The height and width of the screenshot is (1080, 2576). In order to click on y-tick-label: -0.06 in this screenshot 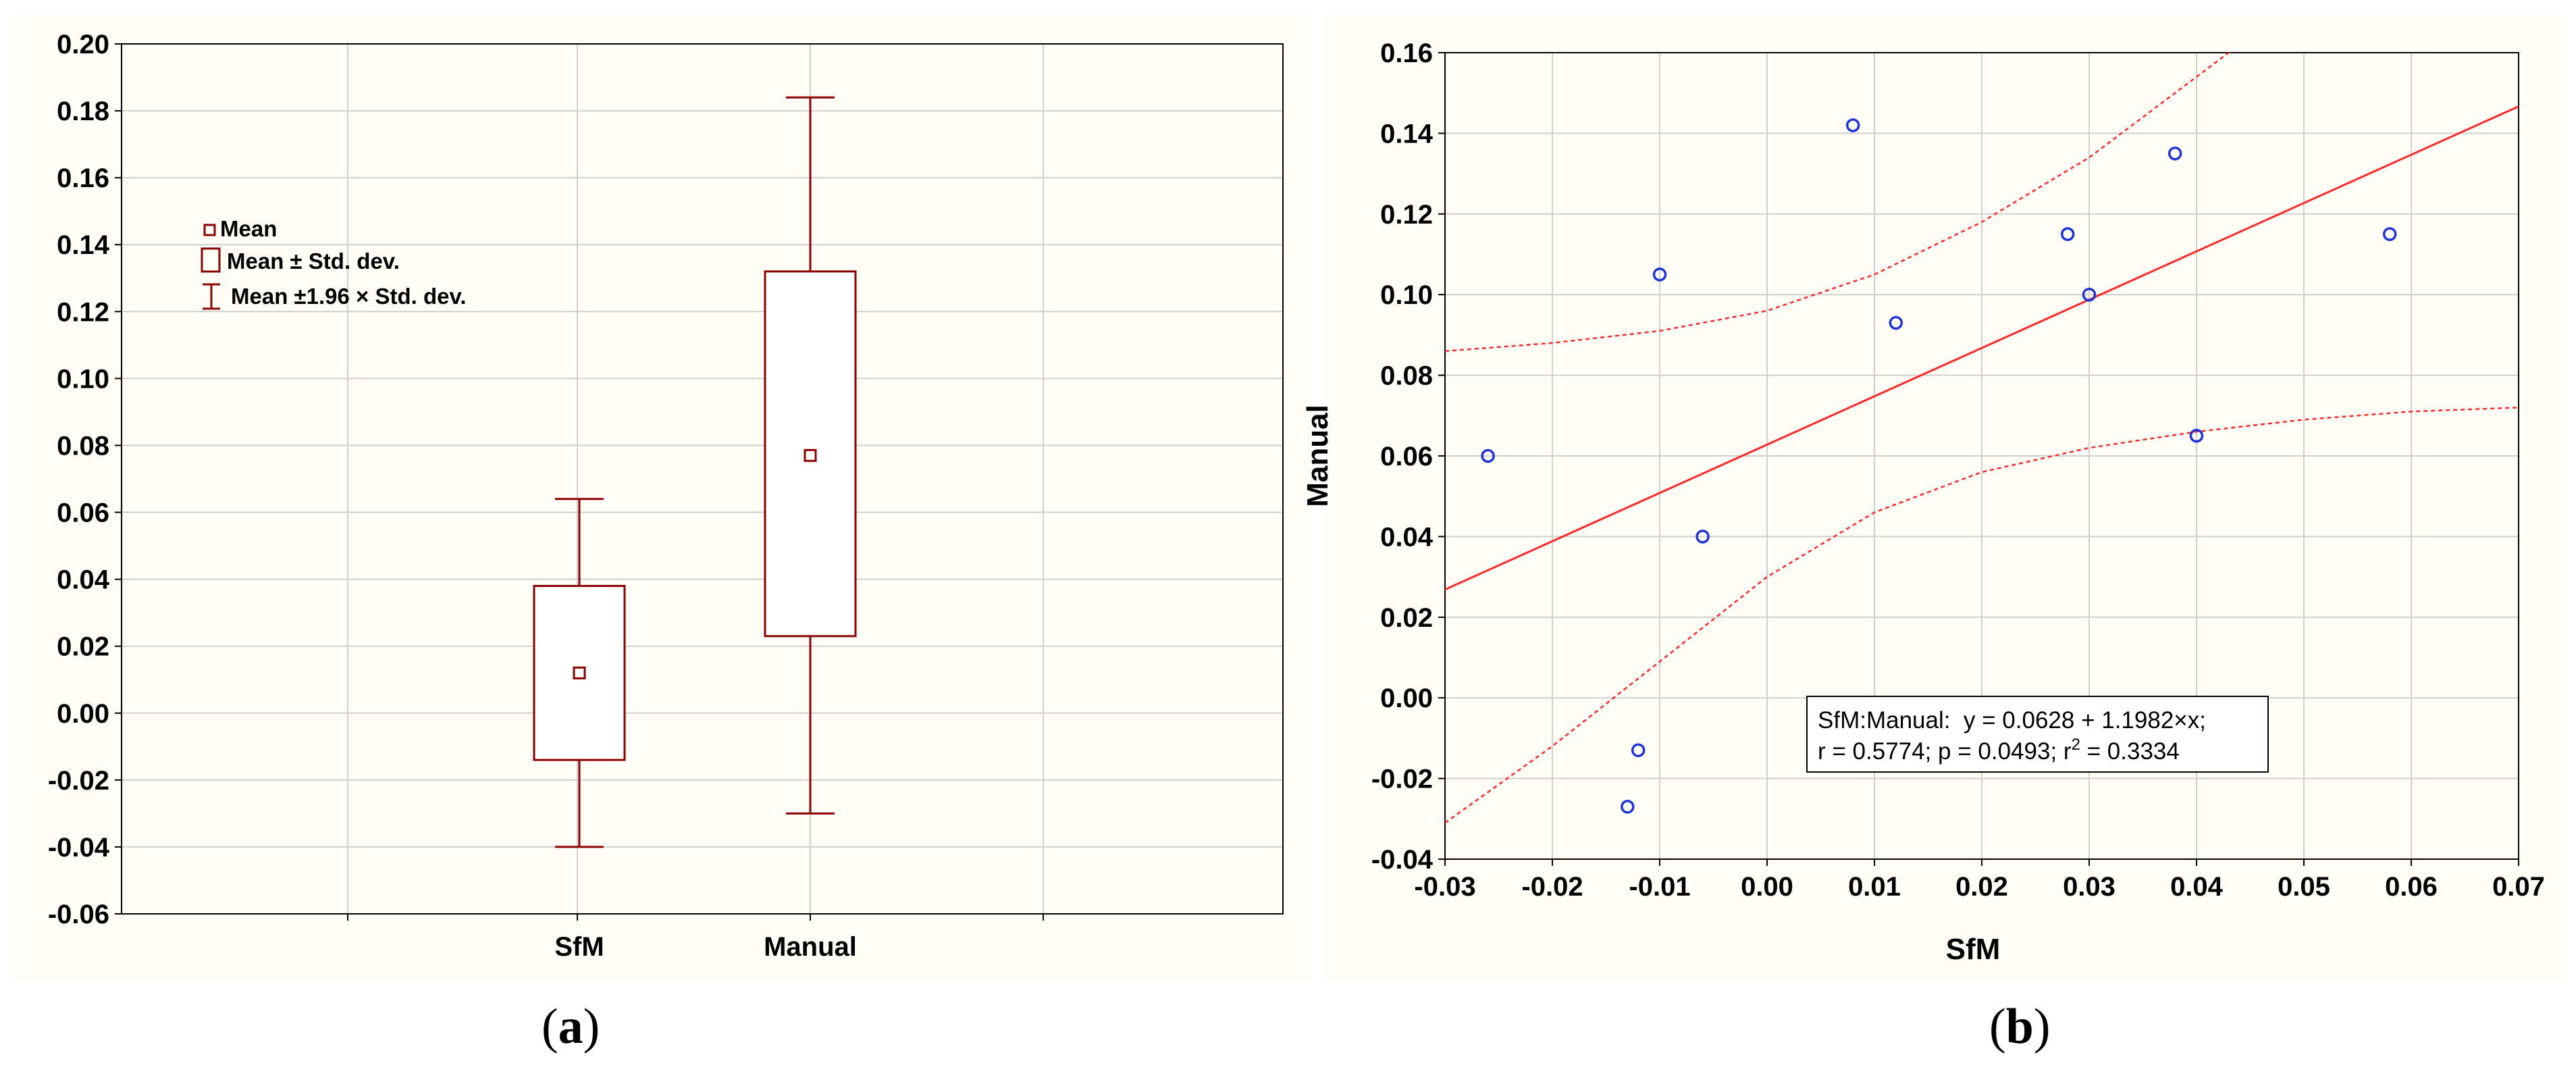, I will do `click(78, 914)`.